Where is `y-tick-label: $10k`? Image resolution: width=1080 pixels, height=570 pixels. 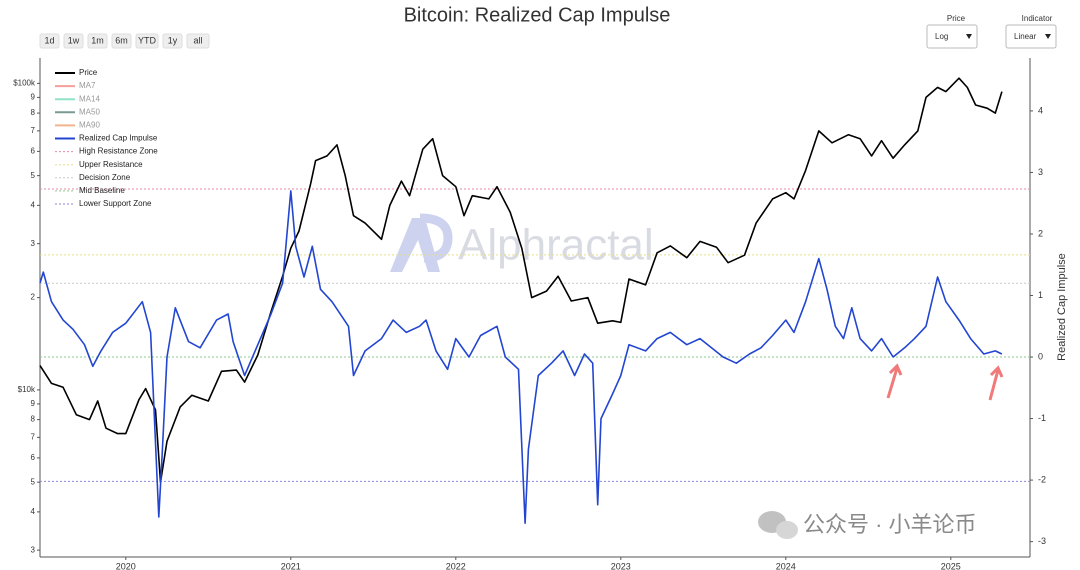 y-tick-label: $10k is located at coordinates (27, 389).